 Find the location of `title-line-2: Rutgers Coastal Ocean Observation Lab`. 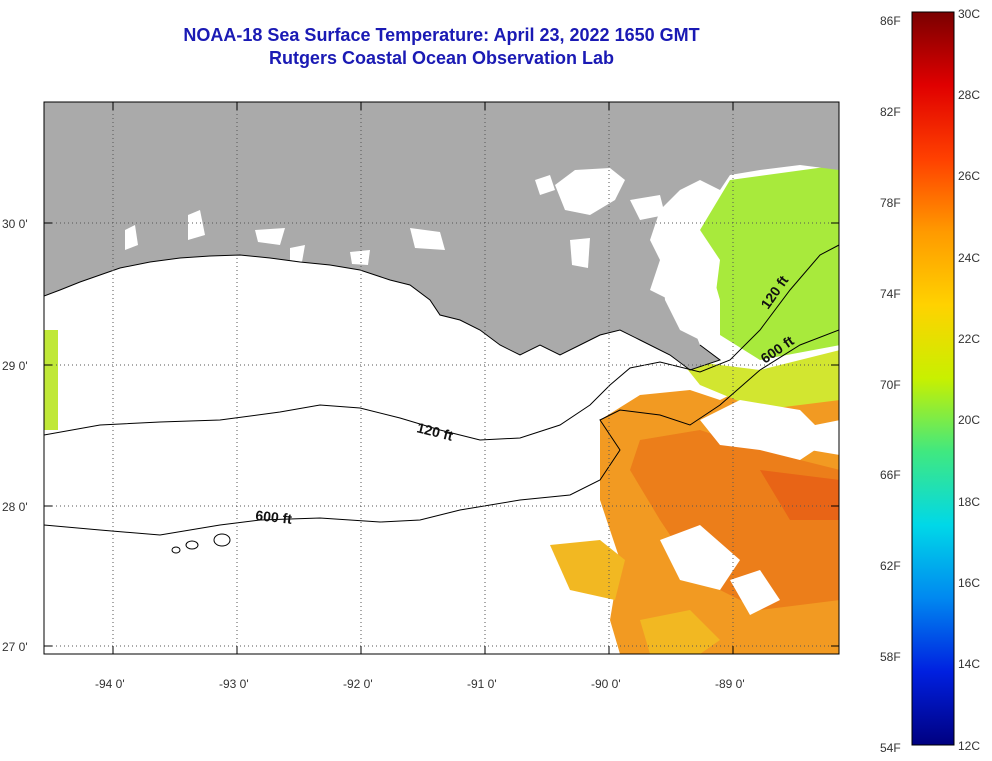

title-line-2: Rutgers Coastal Ocean Observation Lab is located at coordinates (441, 58).